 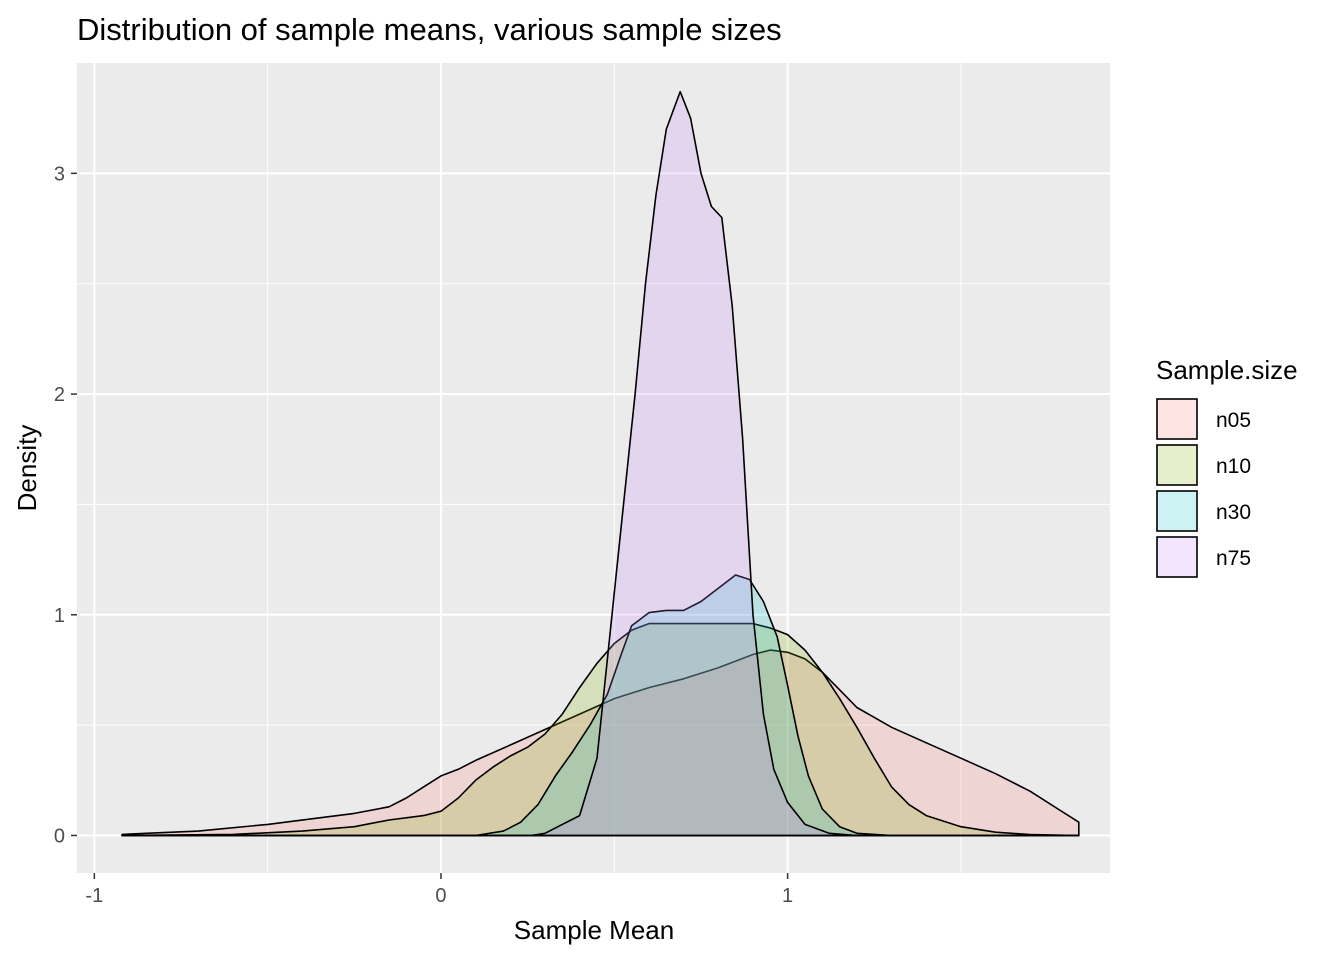 I want to click on legend-key-n30, so click(x=1177, y=511).